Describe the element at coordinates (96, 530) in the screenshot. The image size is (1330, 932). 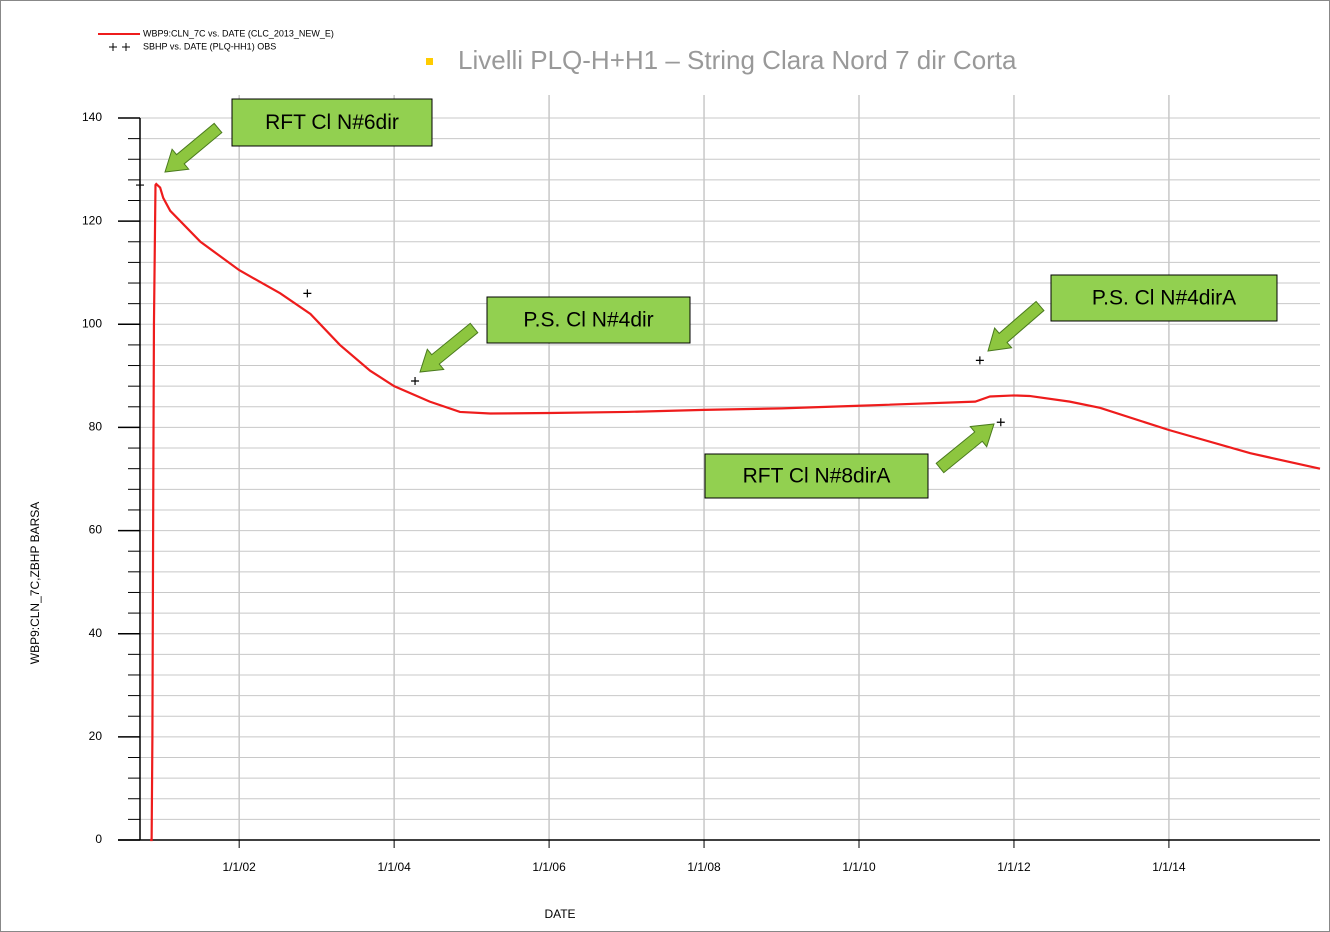
I see `y-tick-label: 60` at that location.